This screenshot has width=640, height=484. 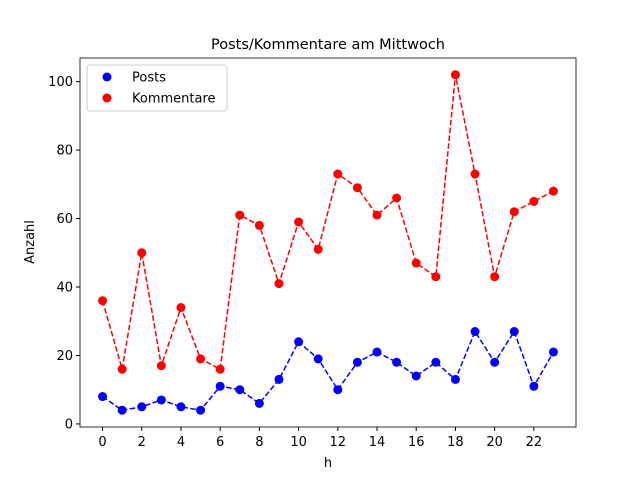 I want to click on legend: Posts Kommentare, so click(x=157, y=88).